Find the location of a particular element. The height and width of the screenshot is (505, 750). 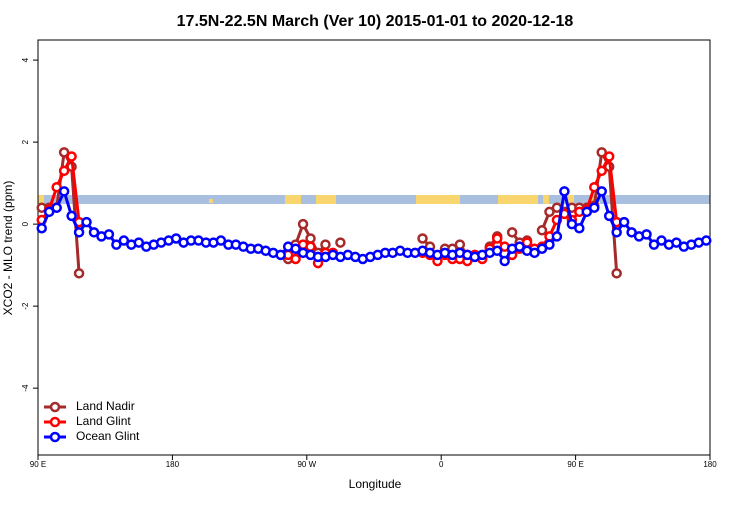

y-tick-label: 0 is located at coordinates (25, 223).